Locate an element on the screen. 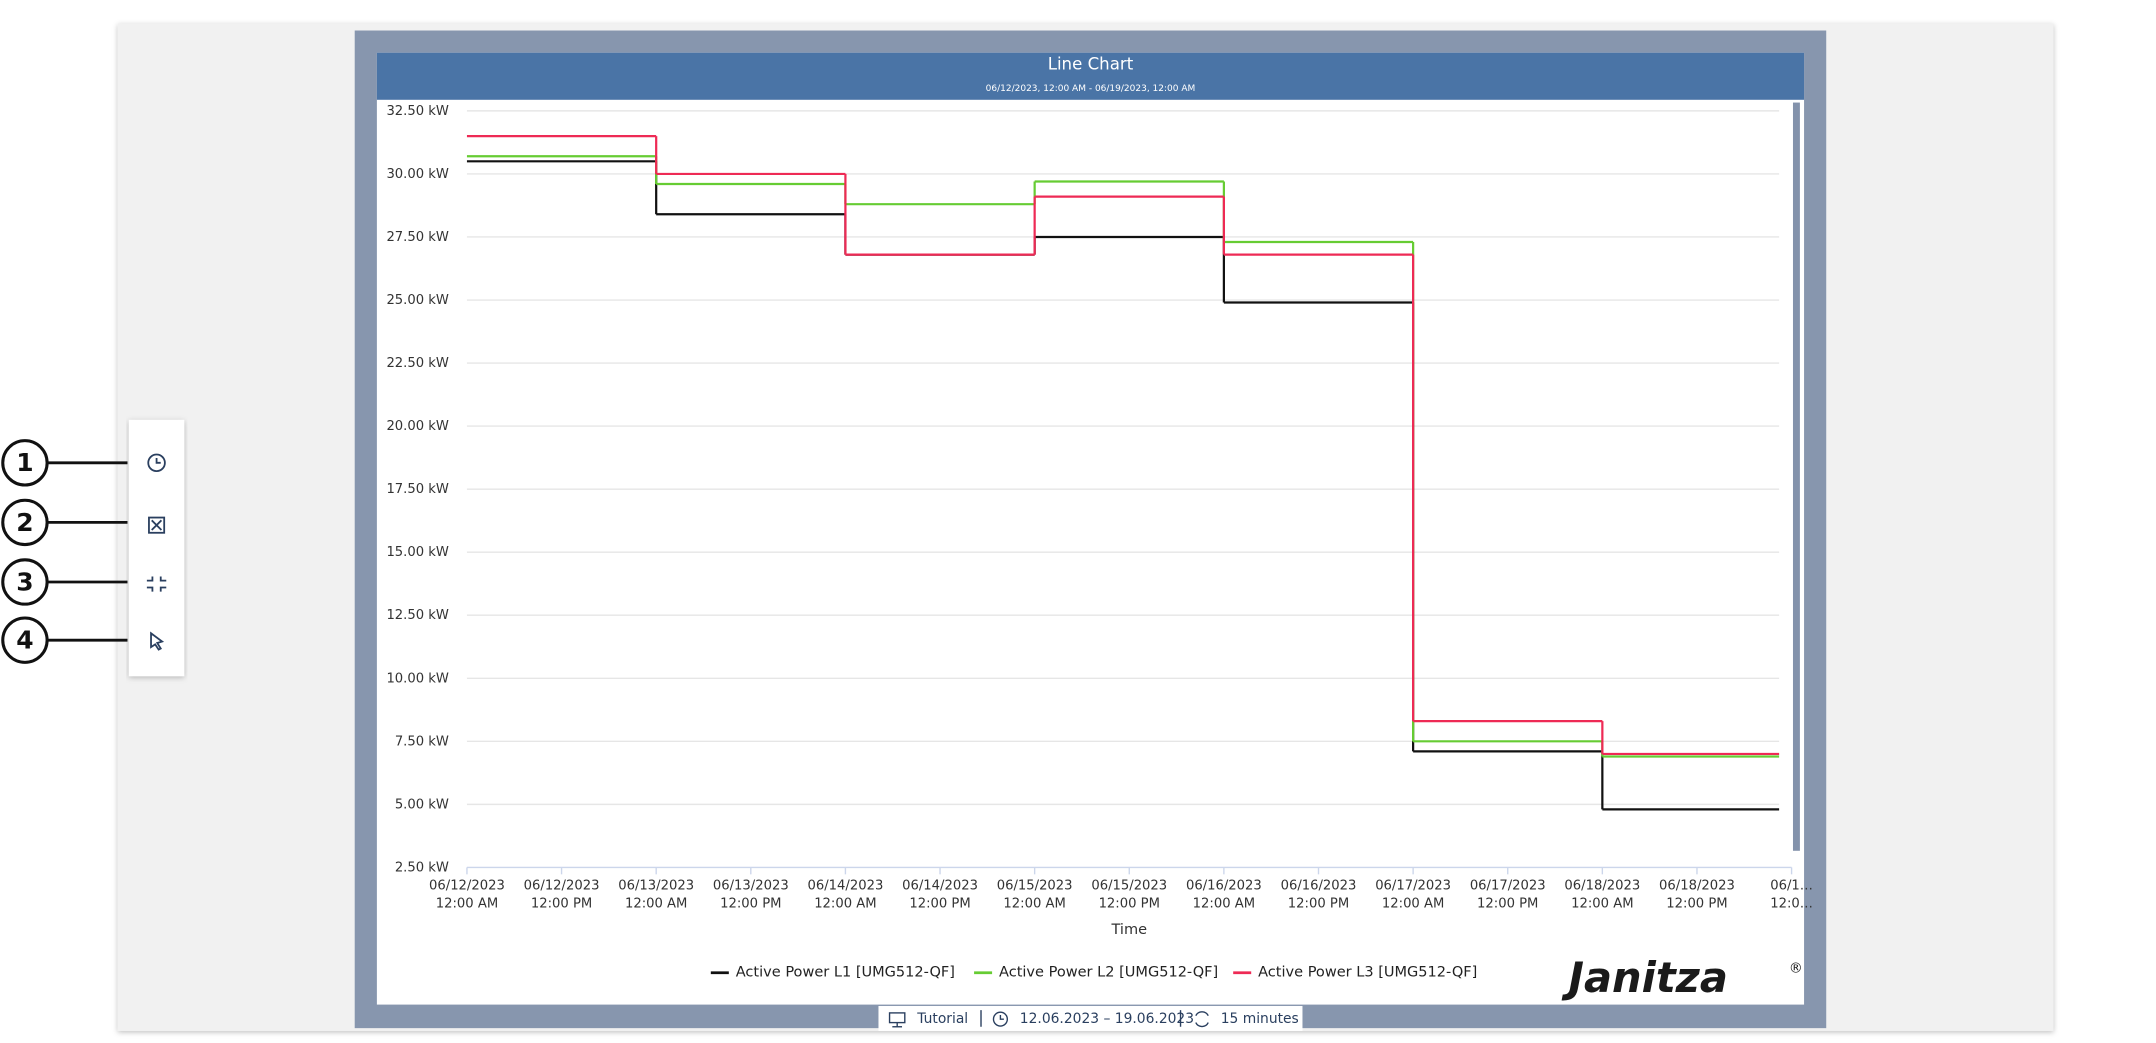  y-tick-label: 5.00 kW is located at coordinates (422, 804).